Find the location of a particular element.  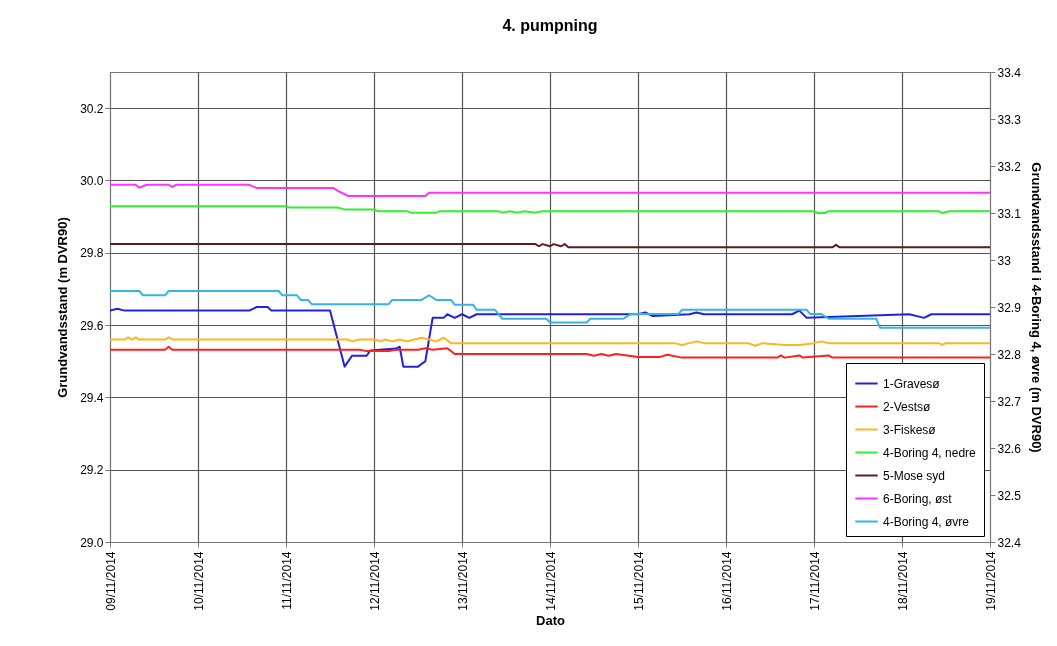

y-tick-label: 29.6 is located at coordinates (92, 325).